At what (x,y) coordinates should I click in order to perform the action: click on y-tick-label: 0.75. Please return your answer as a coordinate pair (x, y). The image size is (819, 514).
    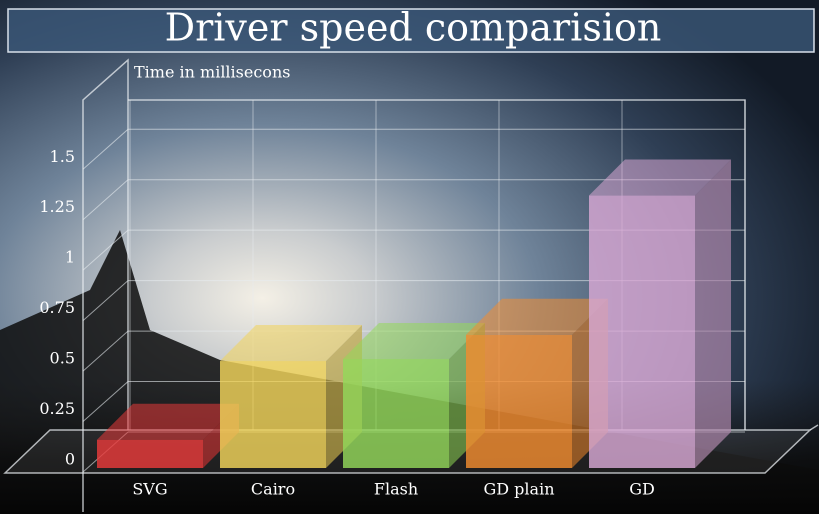
    Looking at the image, I should click on (57, 307).